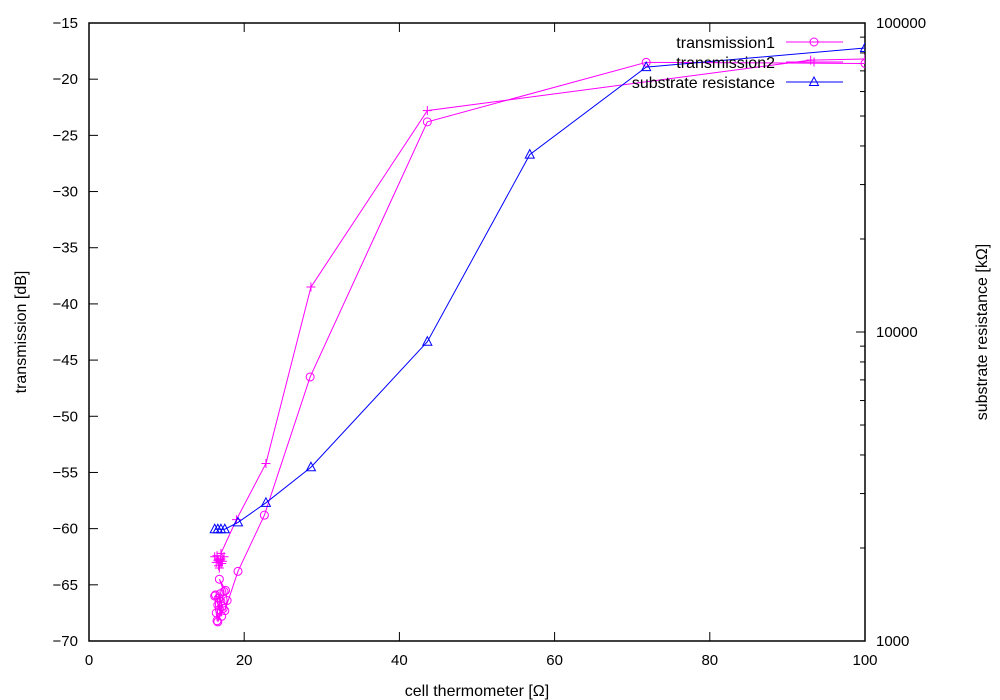 The image size is (1000, 700). I want to click on y-tick-label: −45, so click(65, 360).